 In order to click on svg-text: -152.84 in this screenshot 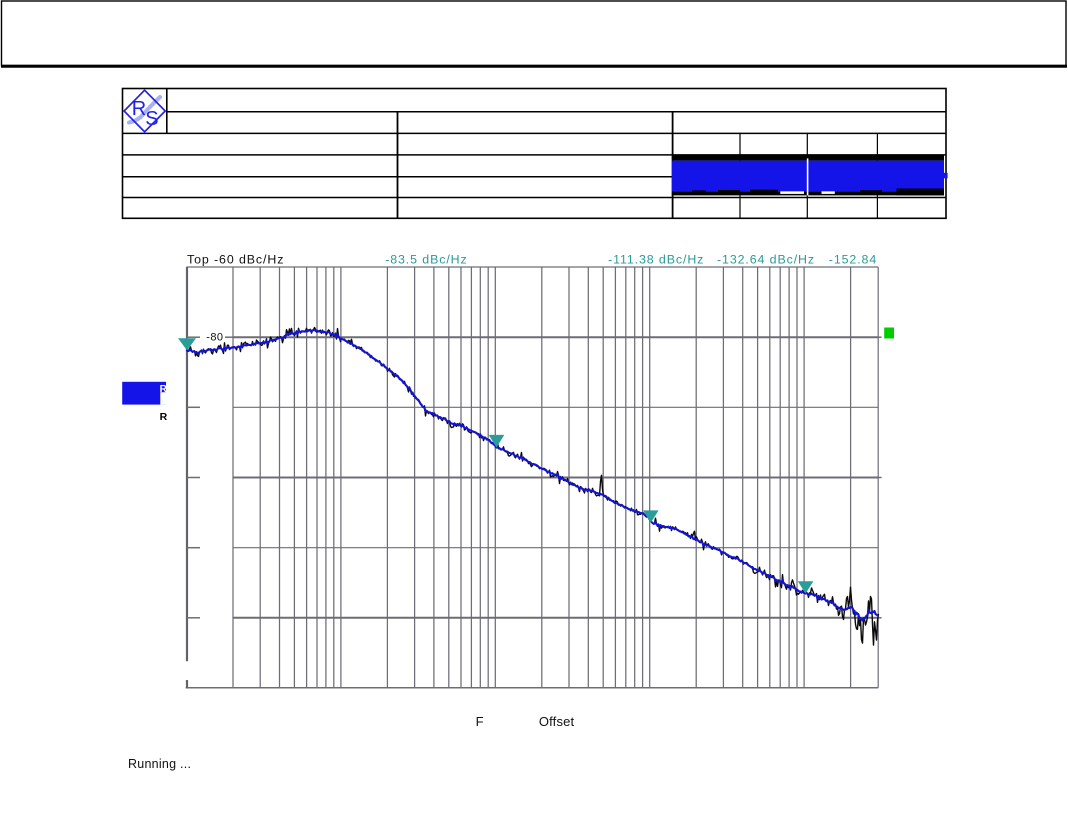, I will do `click(853, 260)`.